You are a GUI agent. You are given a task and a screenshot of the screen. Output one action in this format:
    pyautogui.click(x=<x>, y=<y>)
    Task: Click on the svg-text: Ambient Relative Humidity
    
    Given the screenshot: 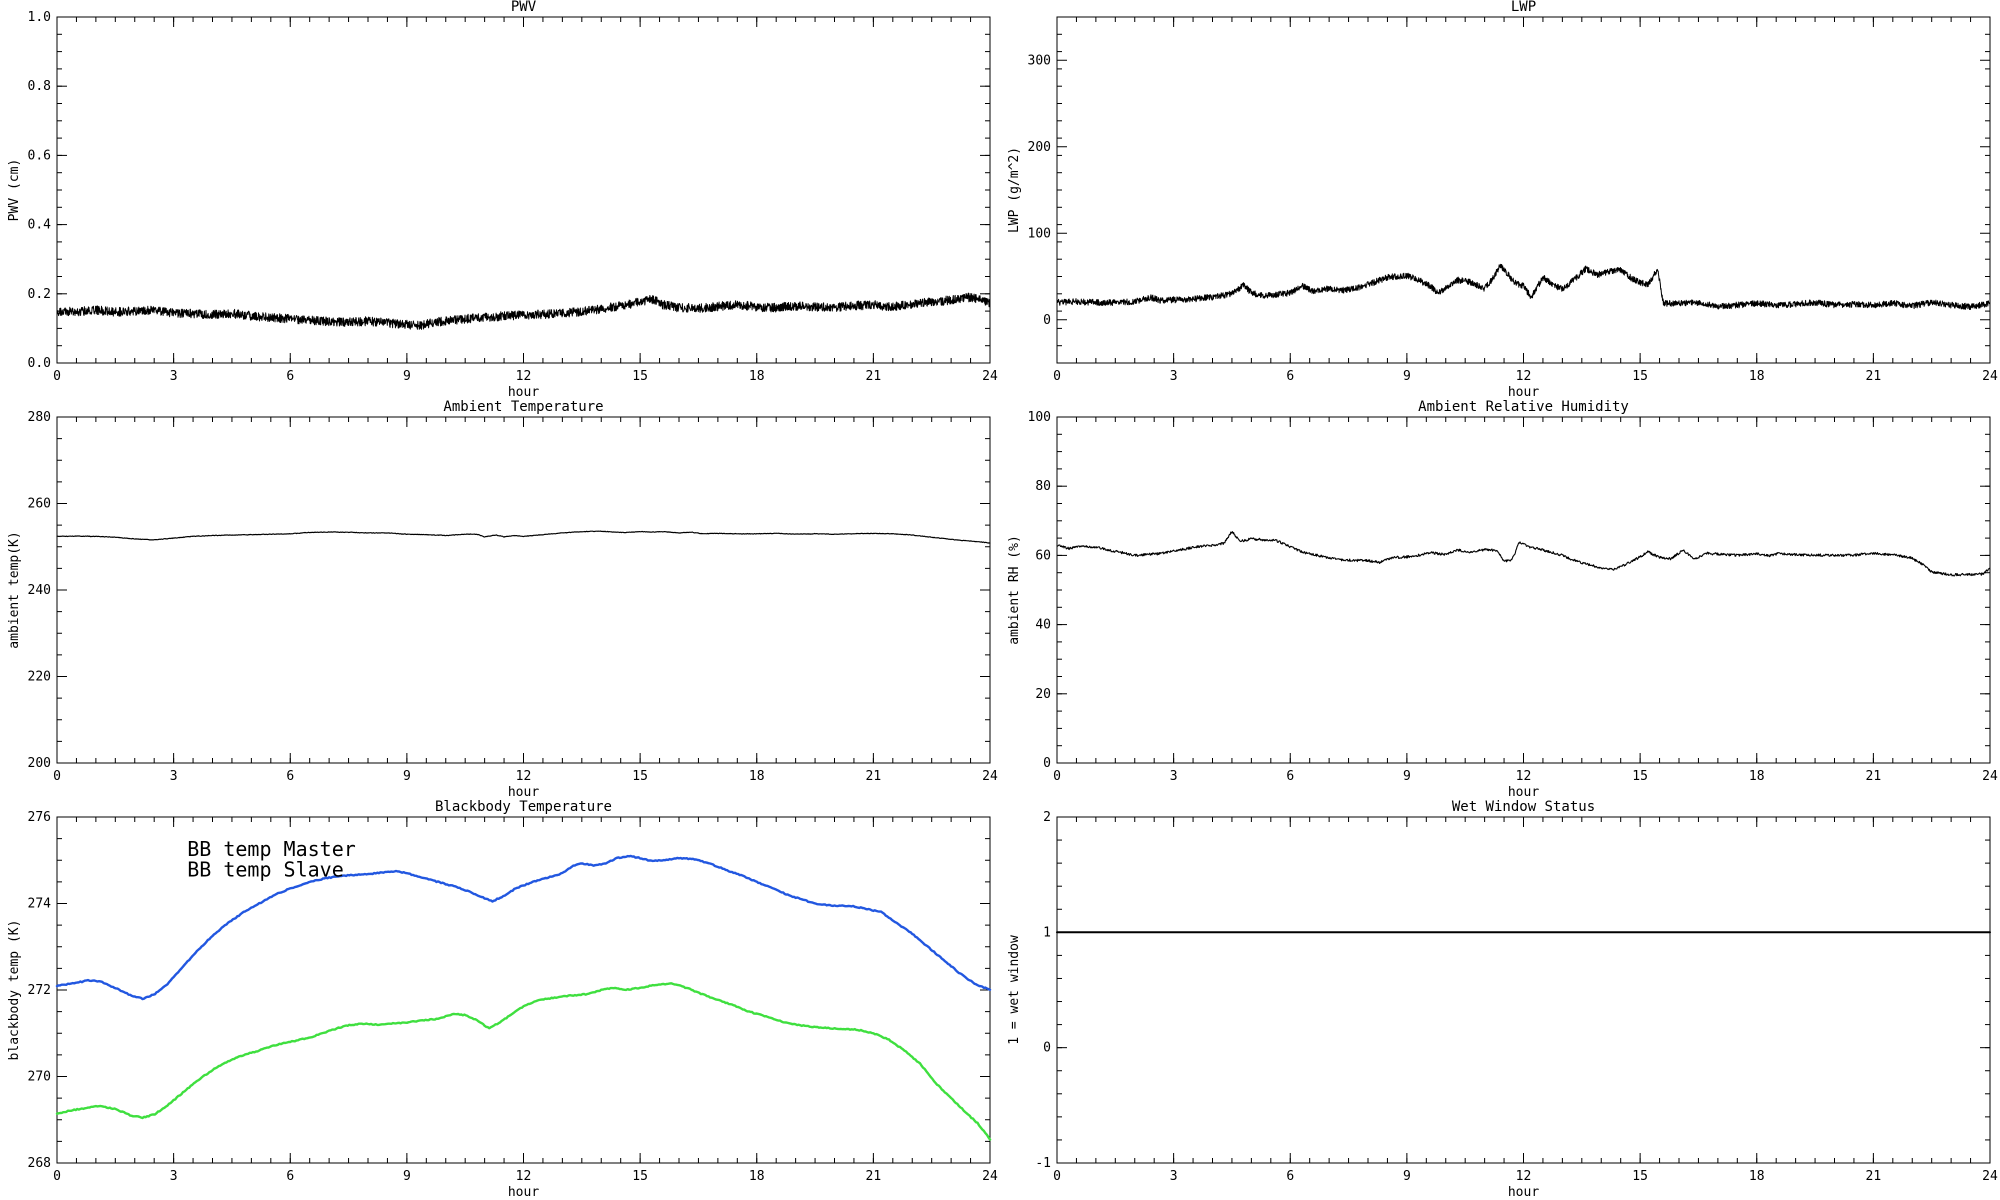 What is the action you would take?
    pyautogui.click(x=1523, y=407)
    